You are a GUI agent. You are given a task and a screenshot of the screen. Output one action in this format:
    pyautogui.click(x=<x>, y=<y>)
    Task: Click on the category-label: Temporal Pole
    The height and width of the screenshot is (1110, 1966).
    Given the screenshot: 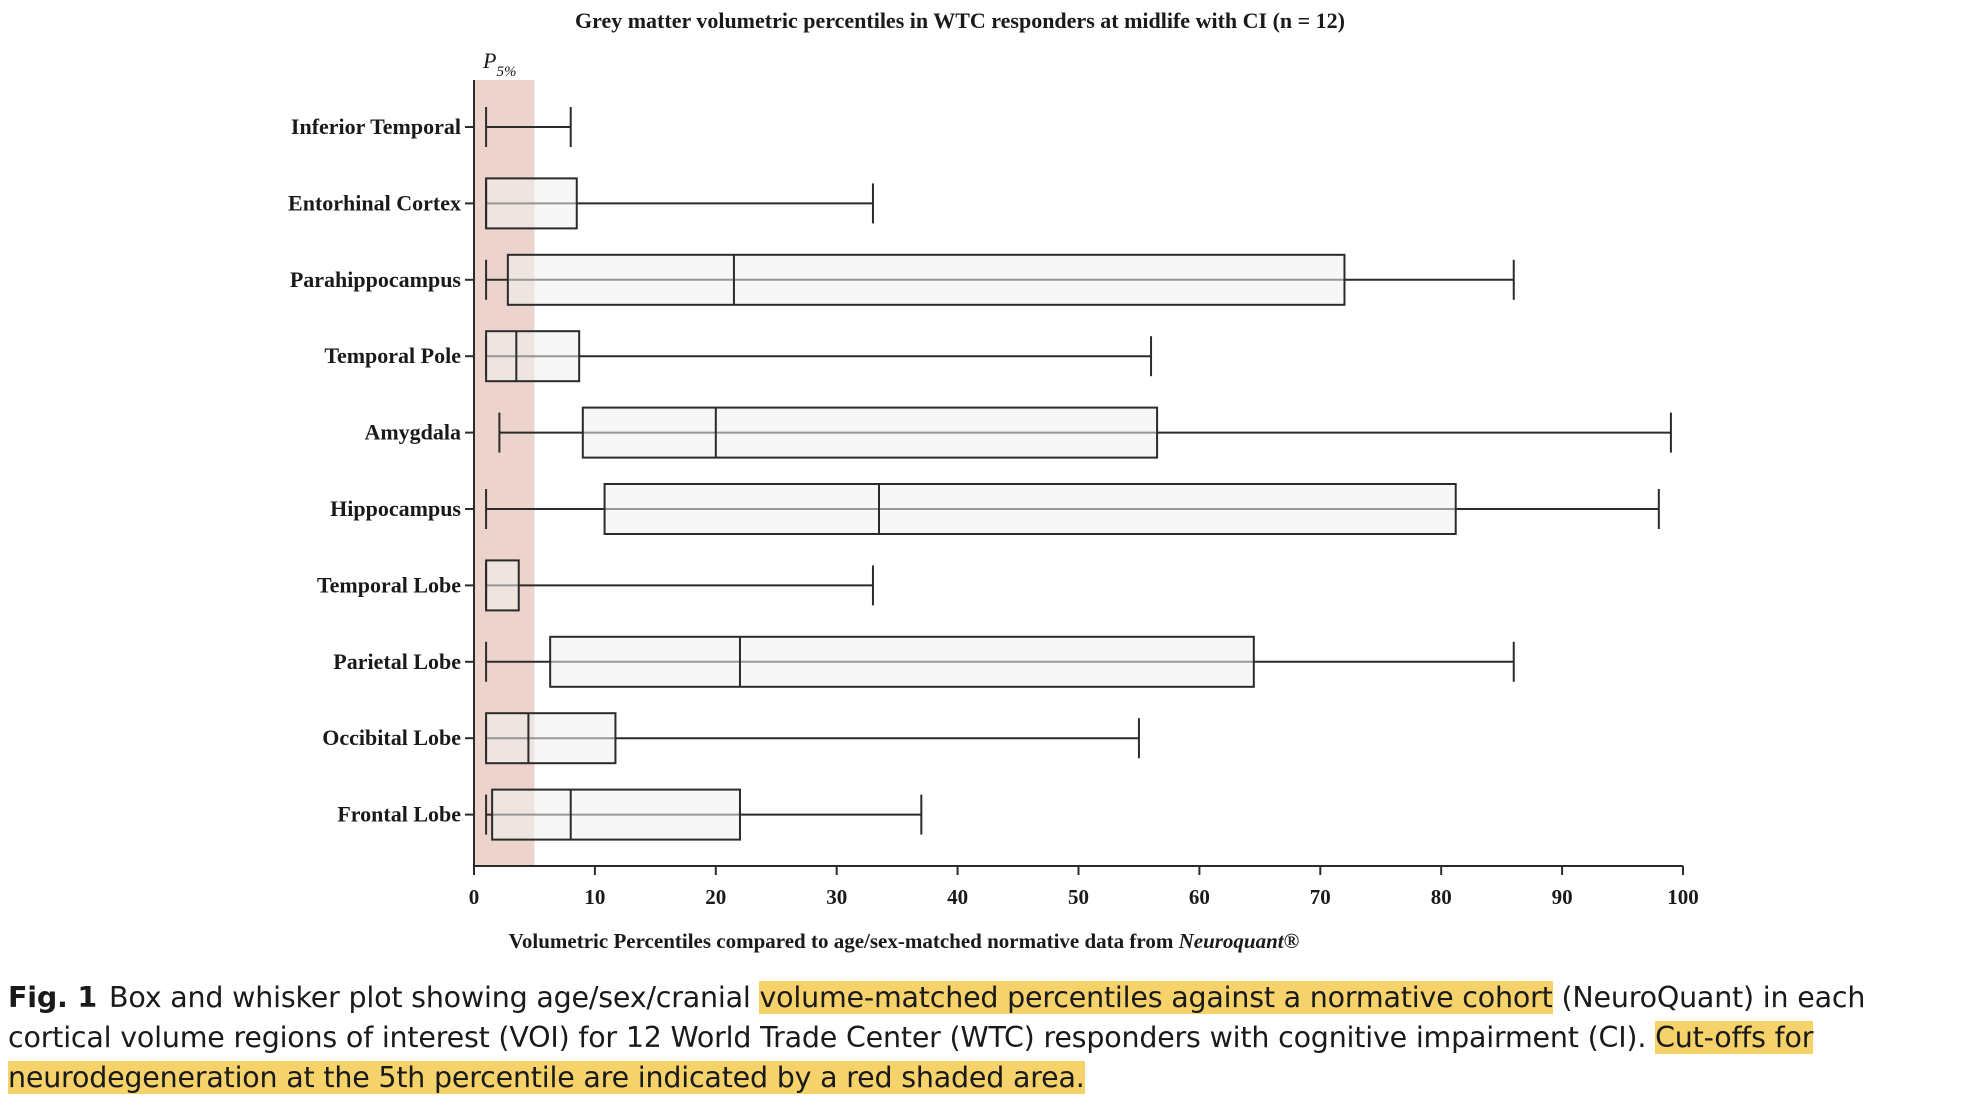 What is the action you would take?
    pyautogui.click(x=392, y=355)
    